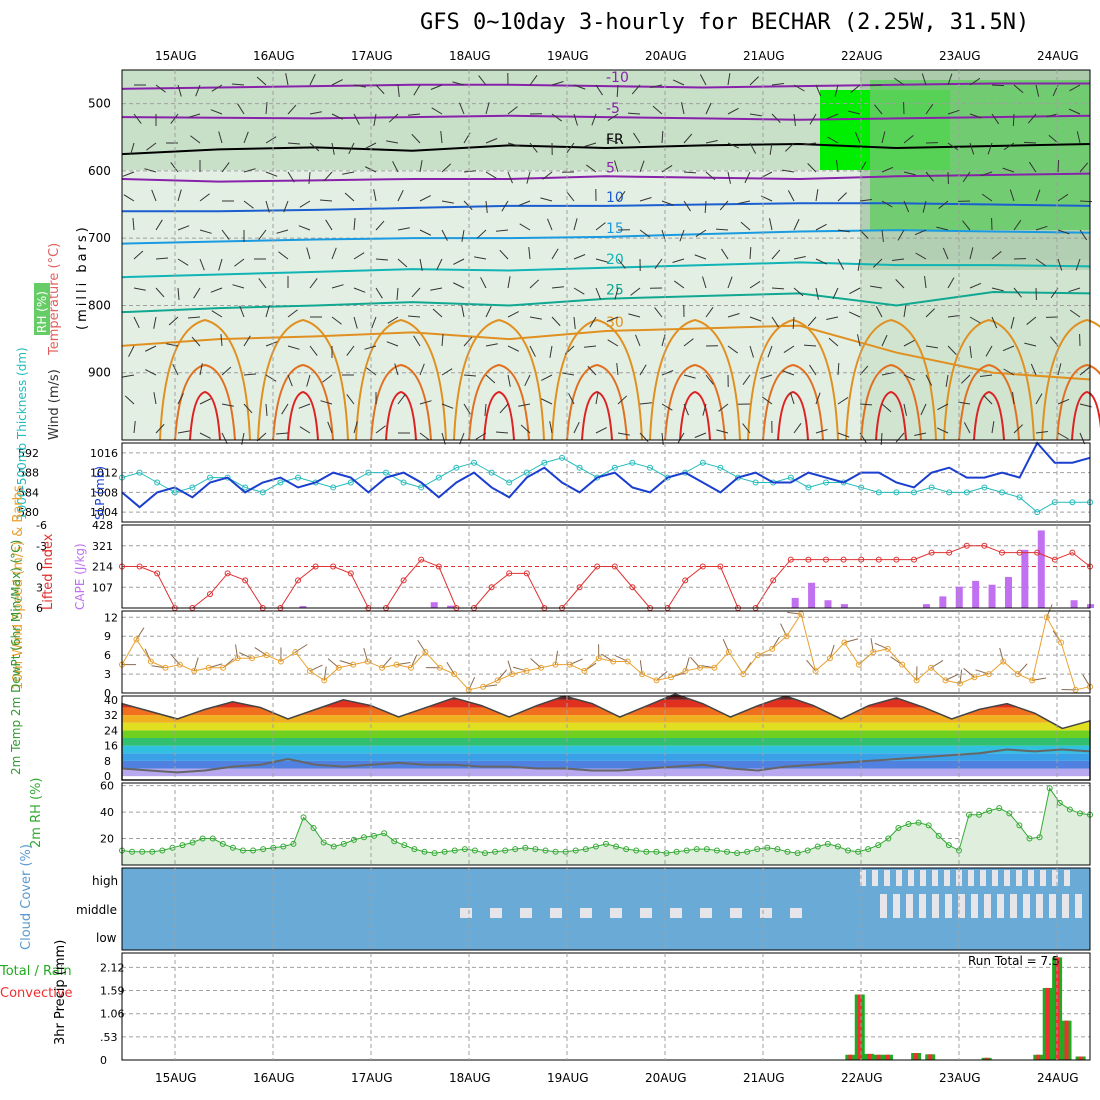  I want to click on bottom-date-label: 18AUG, so click(470, 1078).